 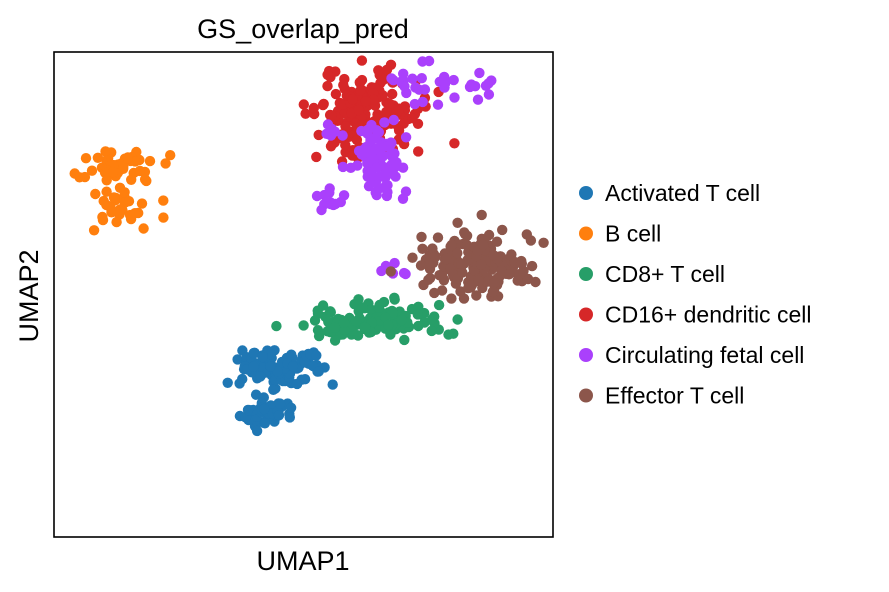 I want to click on chart-title: GS_overlap_pred, so click(x=303, y=29).